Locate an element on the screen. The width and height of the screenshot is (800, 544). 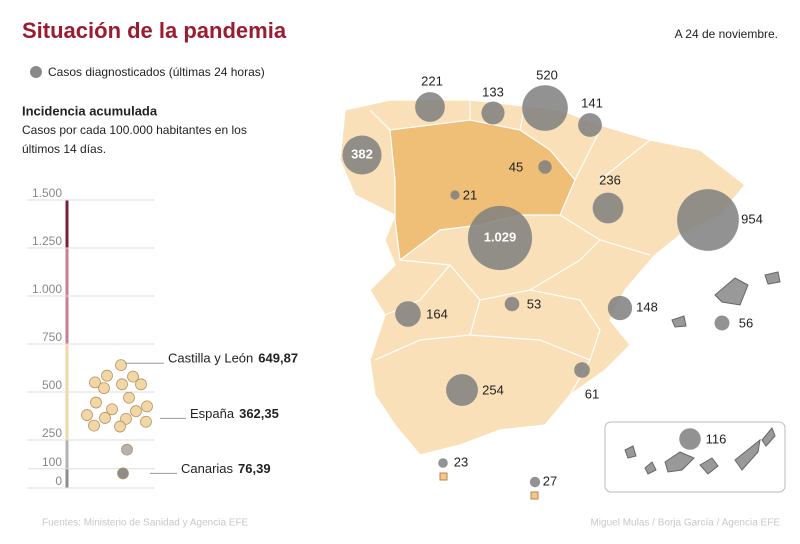
legend-symbol is located at coordinates (36, 72).